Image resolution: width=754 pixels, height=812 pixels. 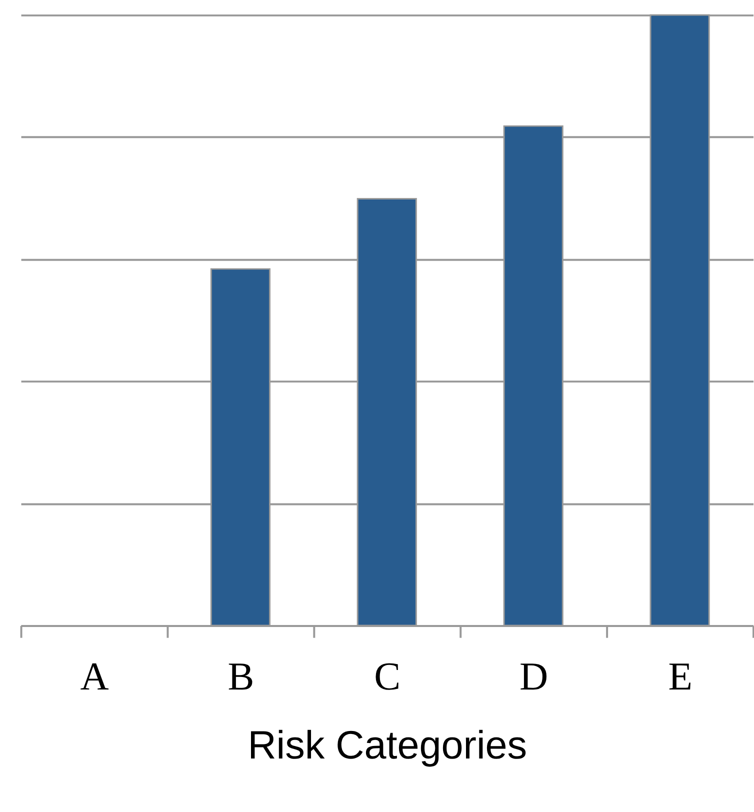 I want to click on x-axis-title: Risk Categories, so click(x=388, y=746).